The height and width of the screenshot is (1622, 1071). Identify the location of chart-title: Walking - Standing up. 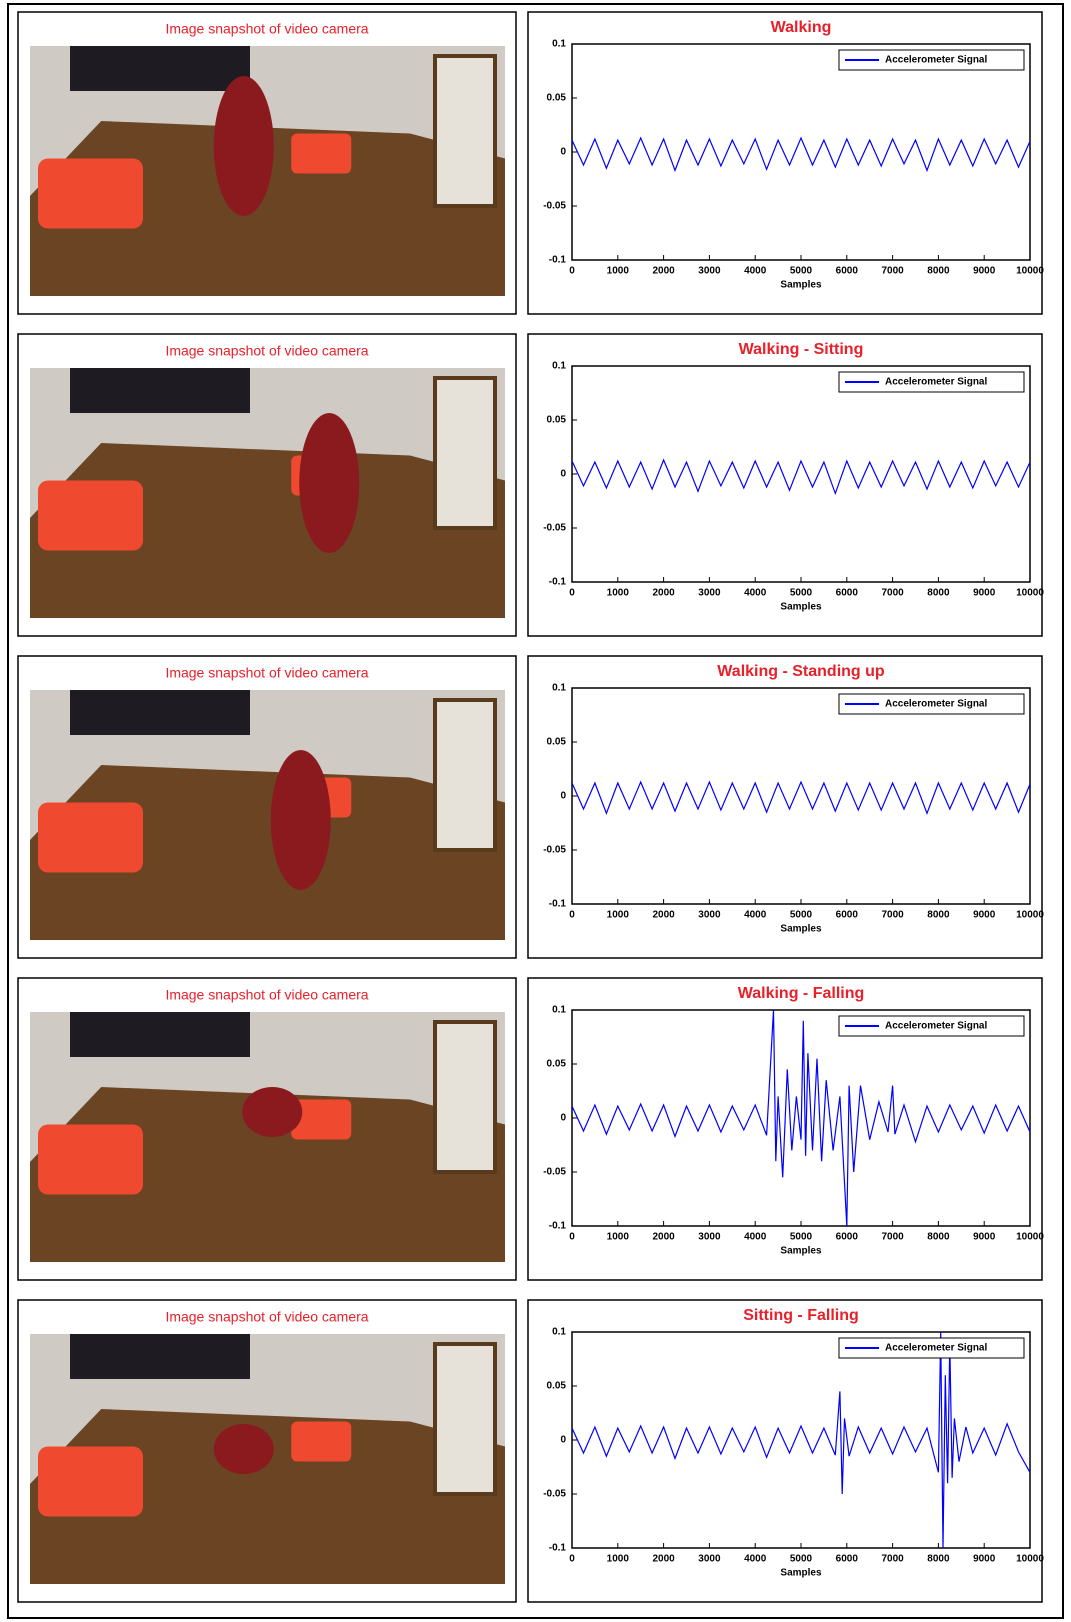
(801, 671).